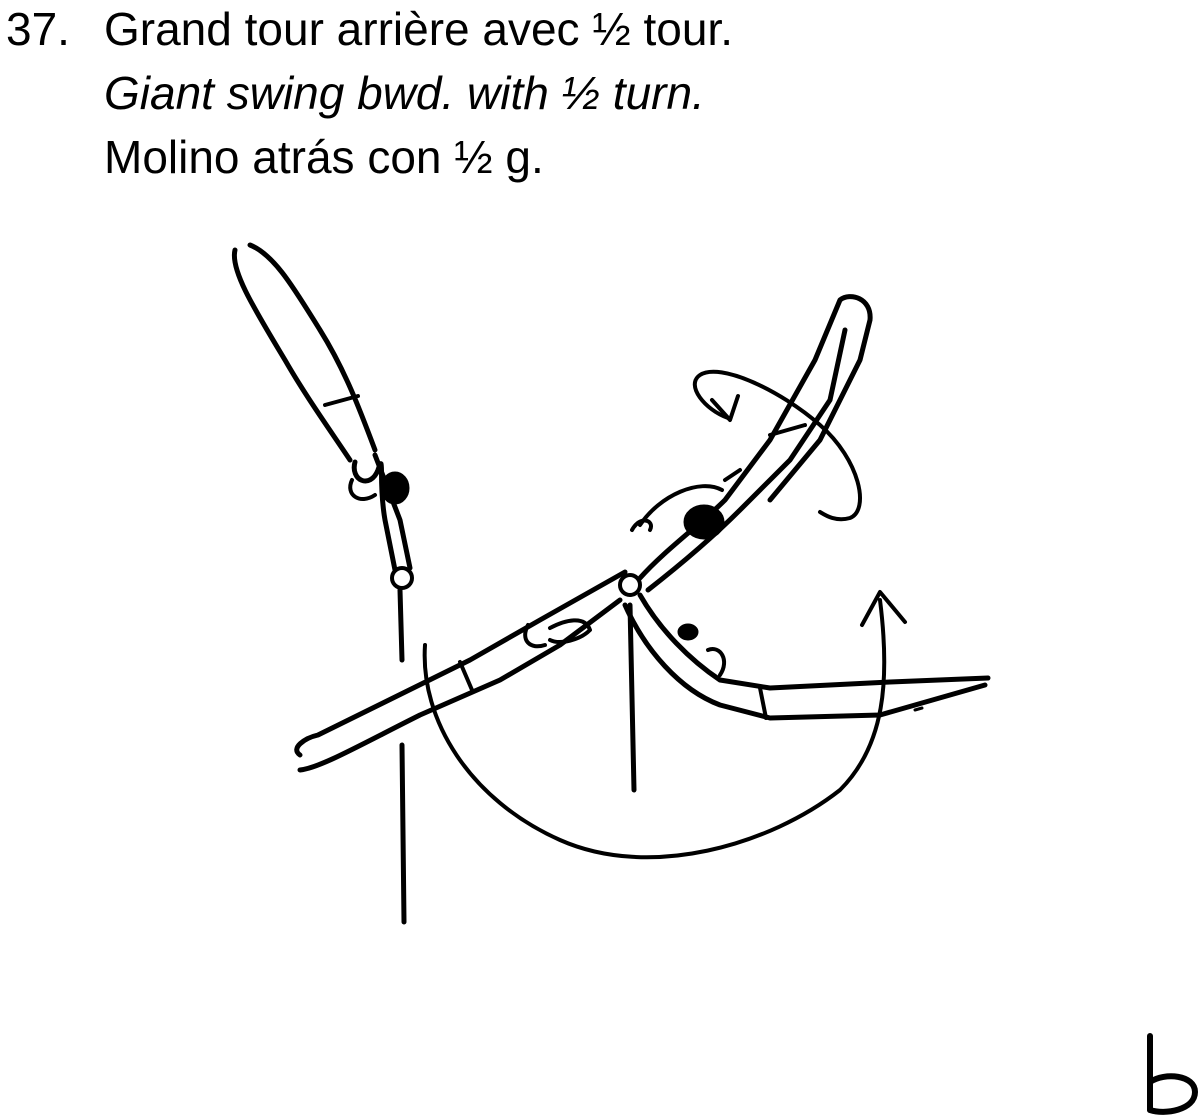  I want to click on detail-stroke, so click(918, 709).